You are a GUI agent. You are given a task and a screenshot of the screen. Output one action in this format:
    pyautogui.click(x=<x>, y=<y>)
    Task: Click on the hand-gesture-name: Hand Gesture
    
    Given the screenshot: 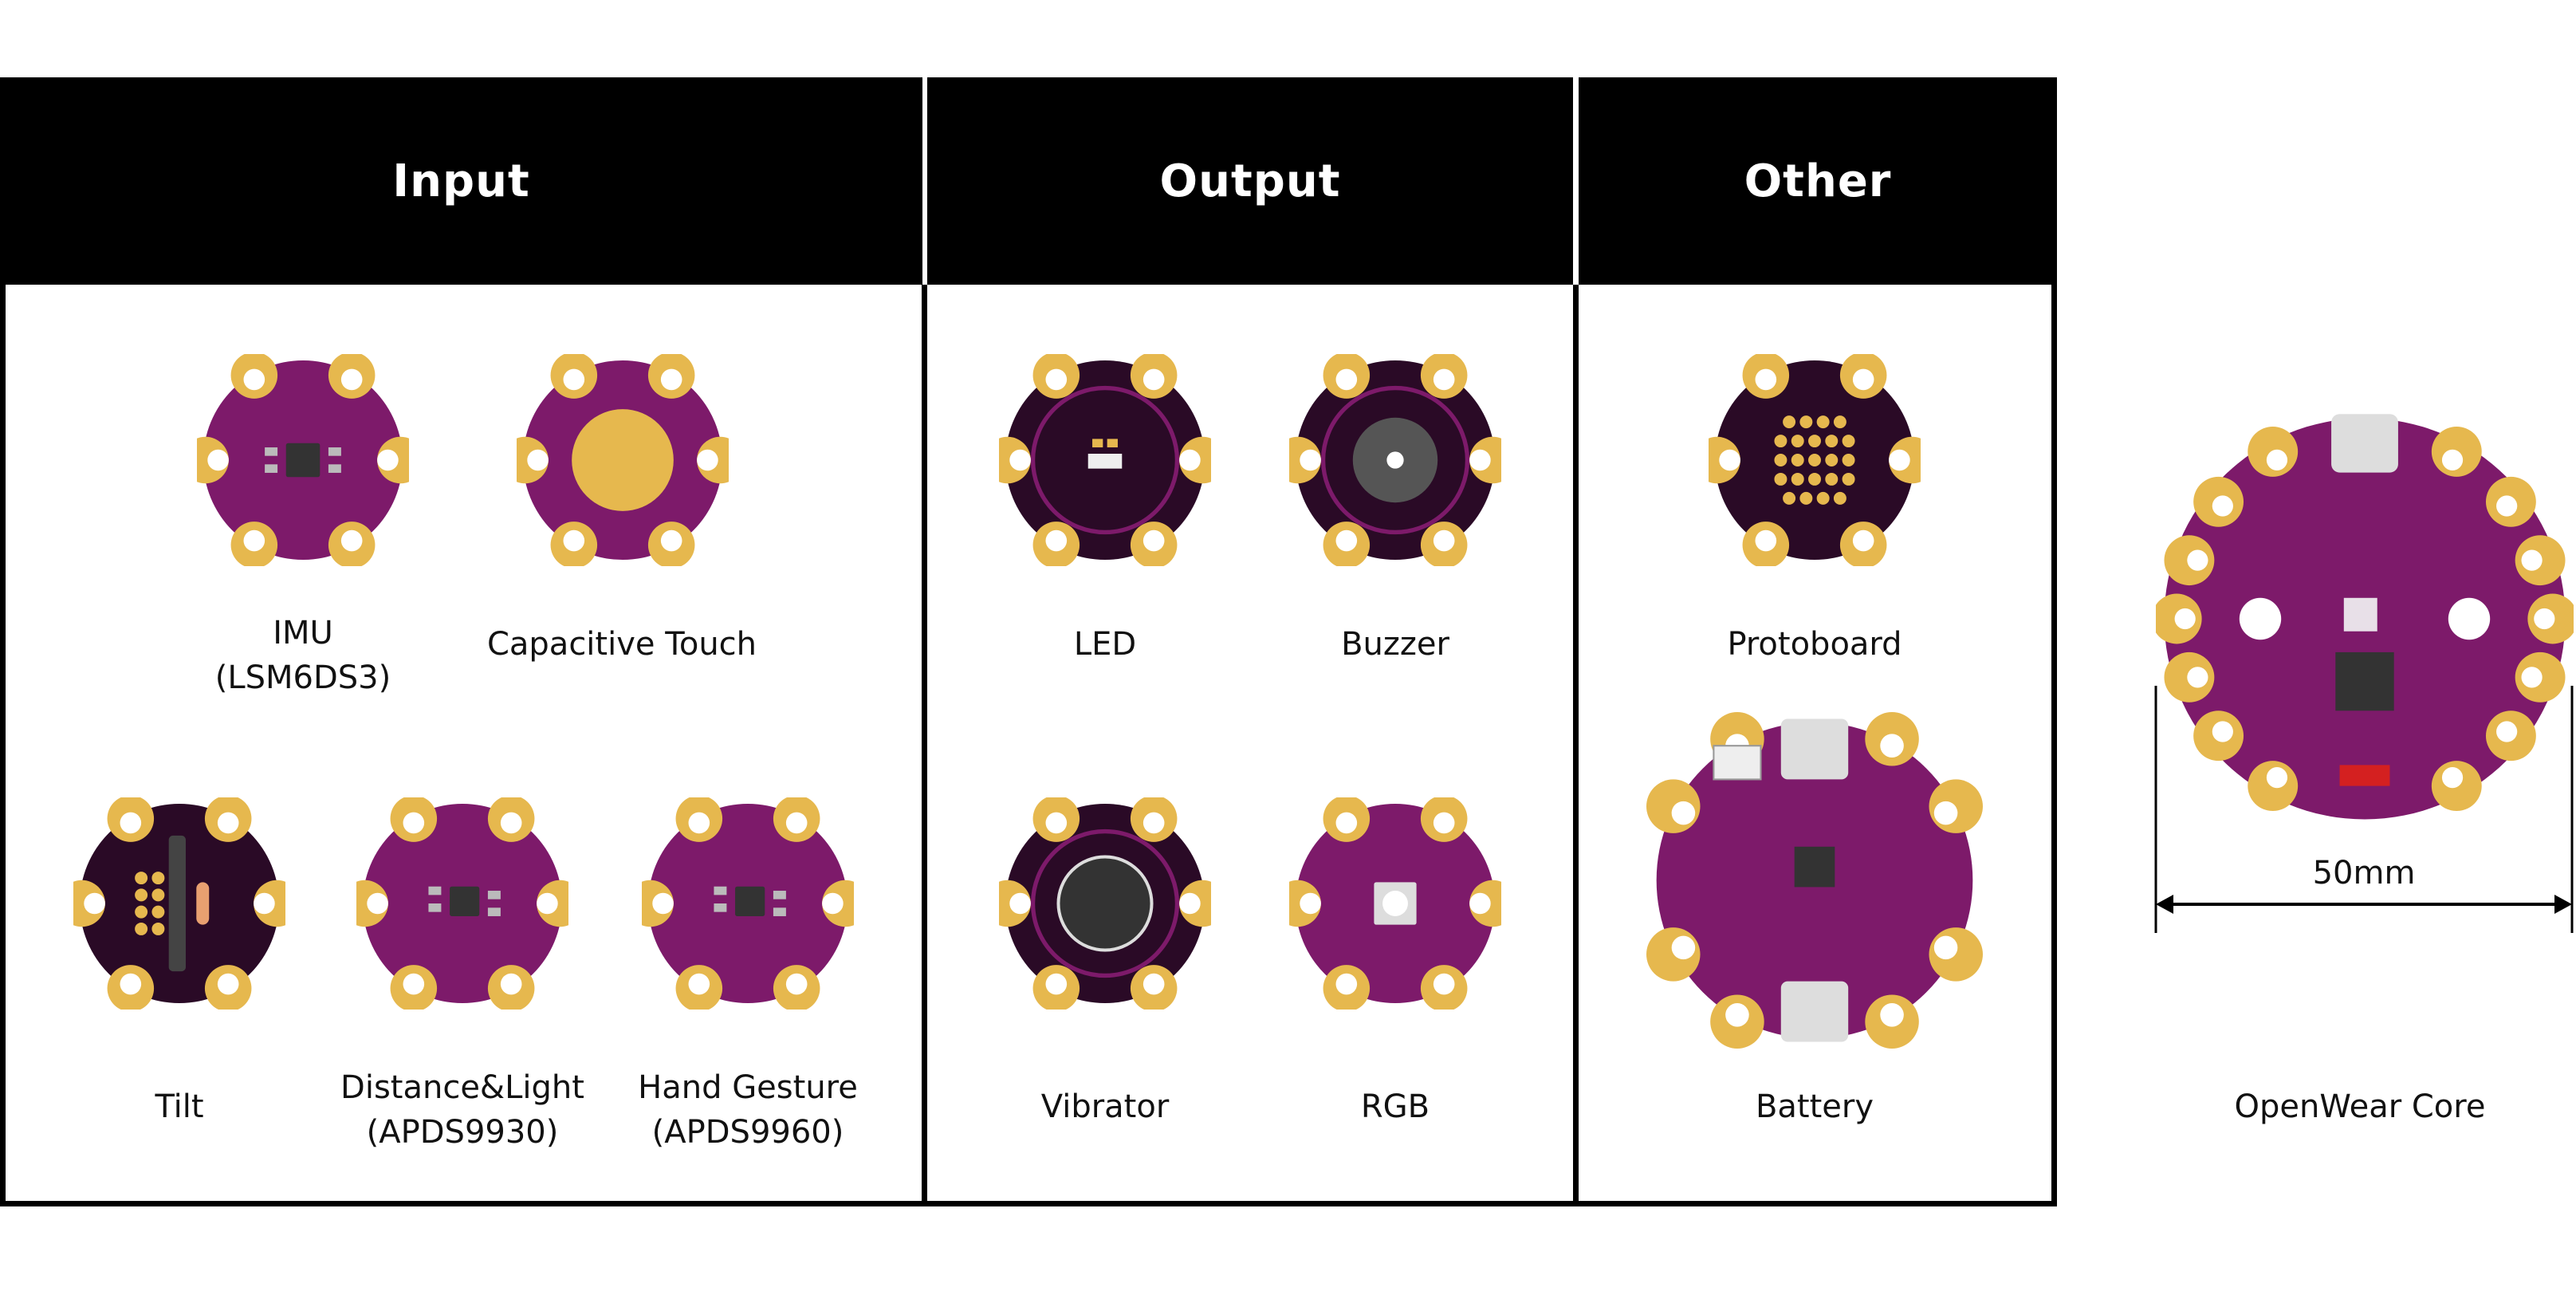 What is the action you would take?
    pyautogui.click(x=748, y=1087)
    